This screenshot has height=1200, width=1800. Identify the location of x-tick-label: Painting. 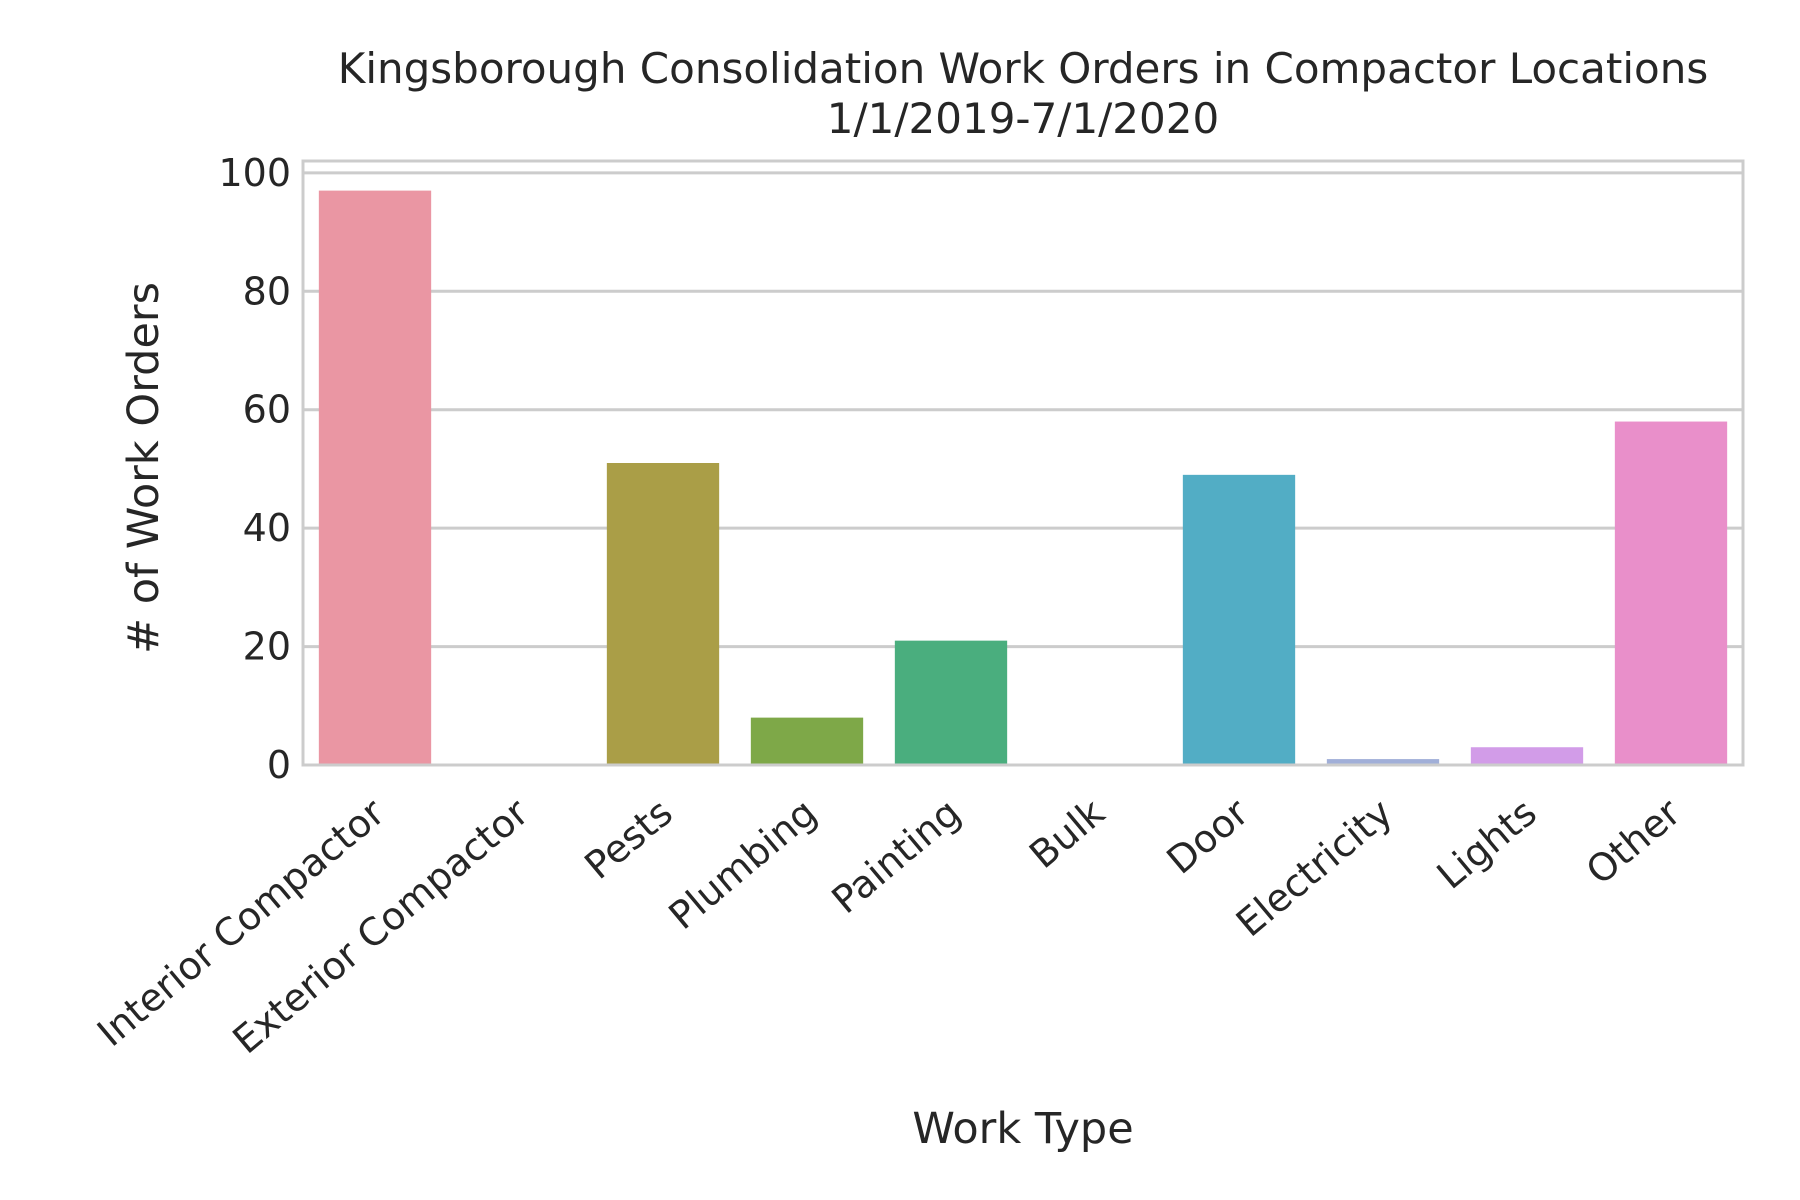
(895, 856).